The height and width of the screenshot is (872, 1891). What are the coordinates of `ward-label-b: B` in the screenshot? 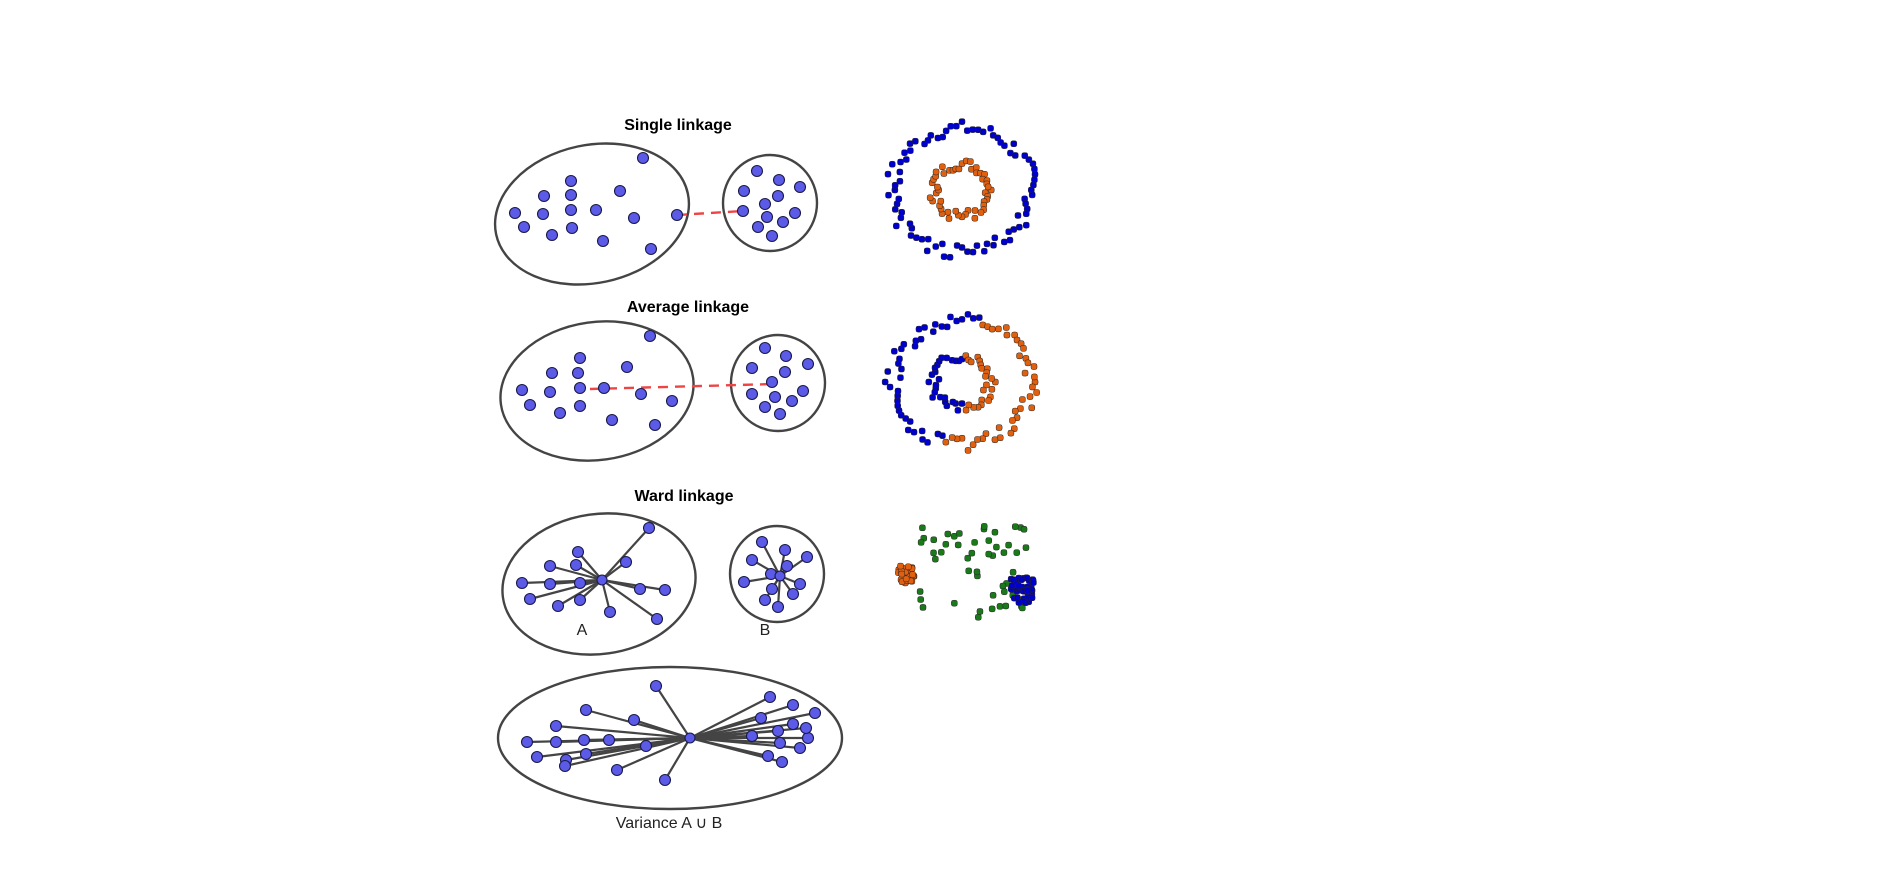 It's located at (765, 630).